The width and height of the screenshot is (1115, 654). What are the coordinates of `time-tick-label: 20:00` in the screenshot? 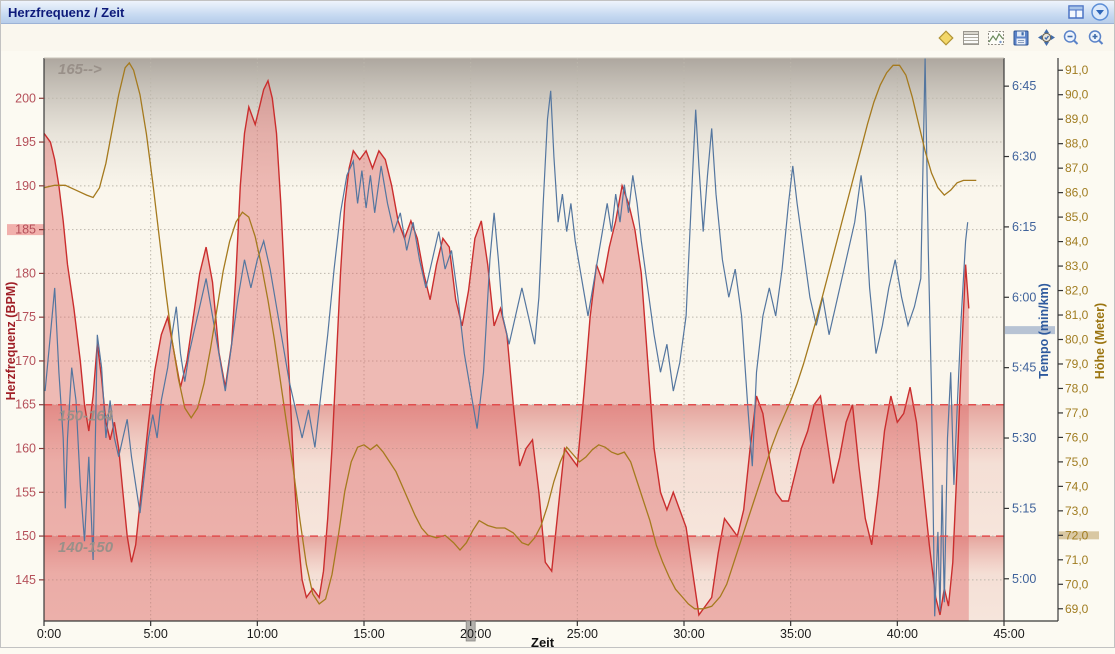 It's located at (475, 634).